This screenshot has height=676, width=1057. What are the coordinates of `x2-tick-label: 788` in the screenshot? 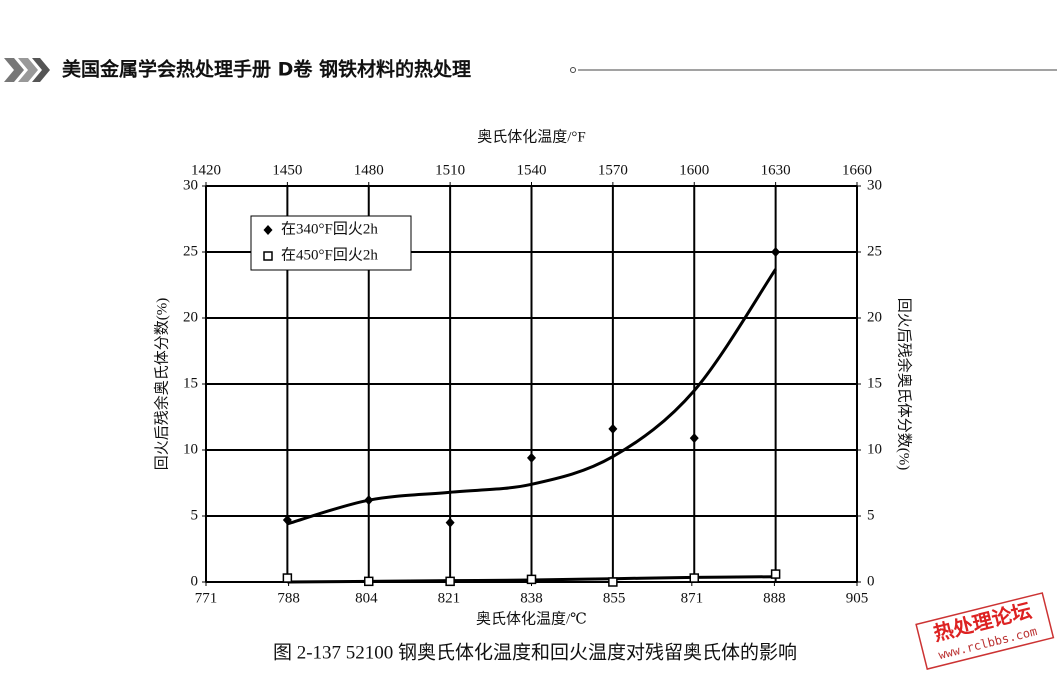 It's located at (288, 598).